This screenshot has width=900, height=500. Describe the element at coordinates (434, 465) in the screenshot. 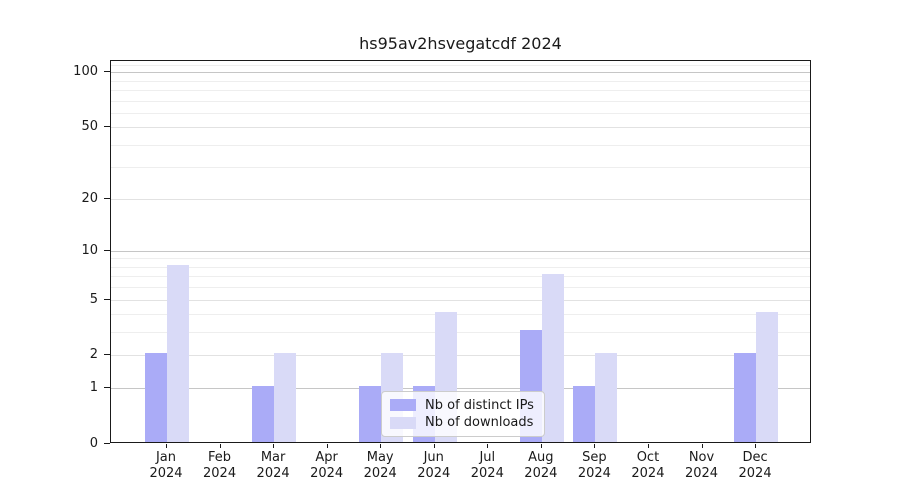

I see `x-tick-label-jun: Jun 2024` at that location.